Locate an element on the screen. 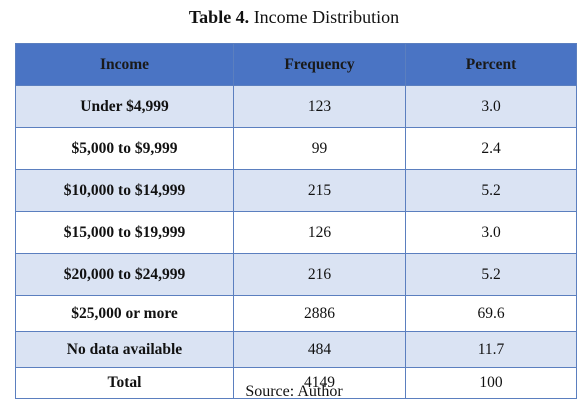 This screenshot has height=407, width=588. table-row: $5,000 to $9,999 99 2.4 is located at coordinates (296, 148).